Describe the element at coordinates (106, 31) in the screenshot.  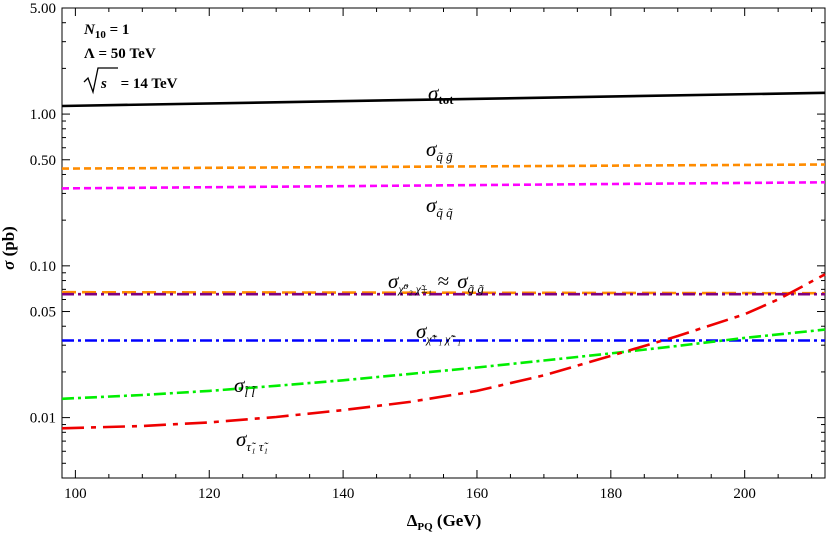
I see `annotation-n10: N10 = 1` at that location.